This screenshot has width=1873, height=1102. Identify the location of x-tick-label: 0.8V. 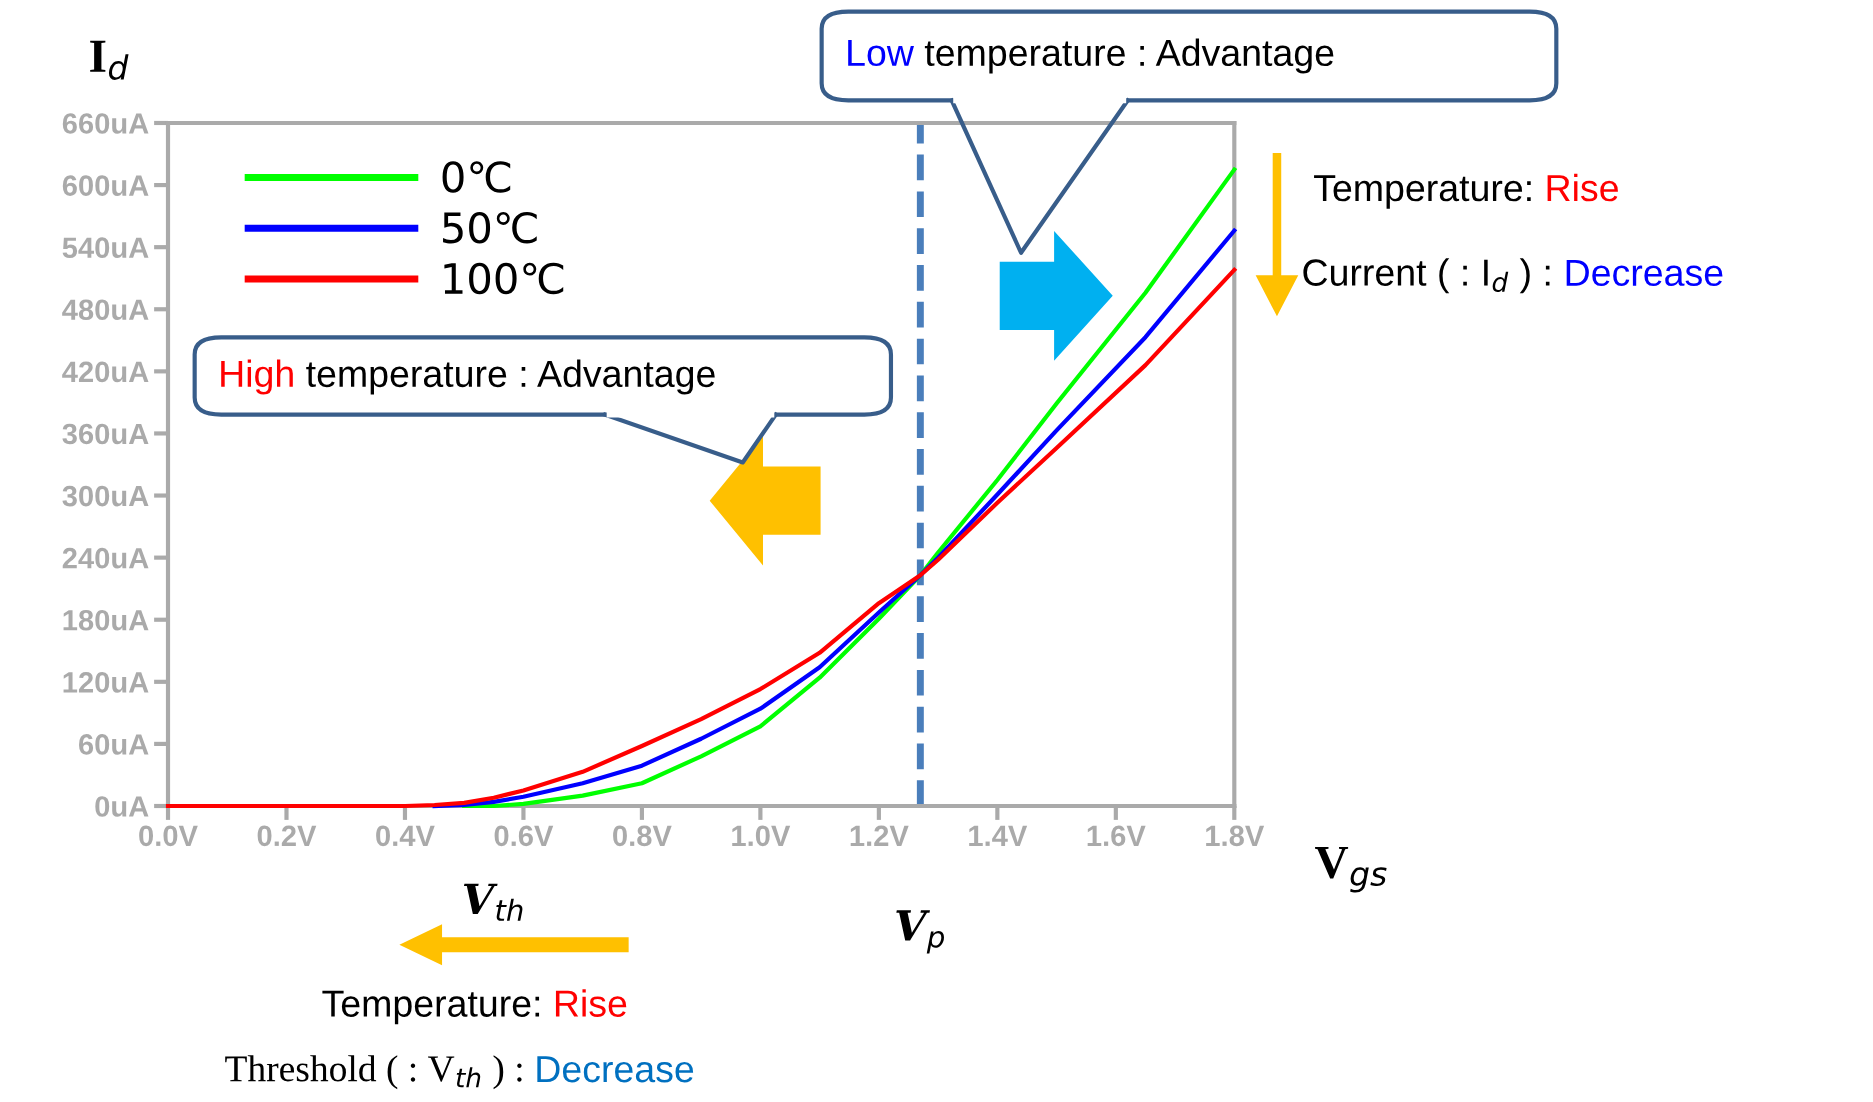
(642, 836).